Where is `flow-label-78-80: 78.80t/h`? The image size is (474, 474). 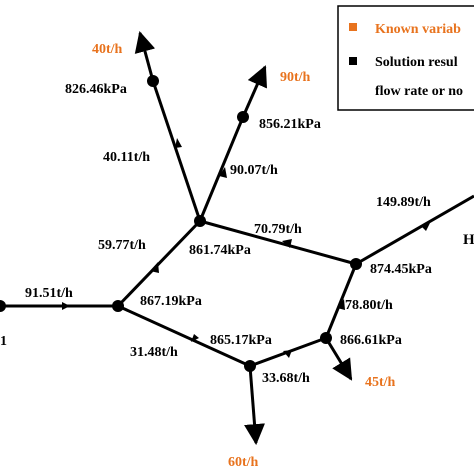 flow-label-78-80: 78.80t/h is located at coordinates (369, 305).